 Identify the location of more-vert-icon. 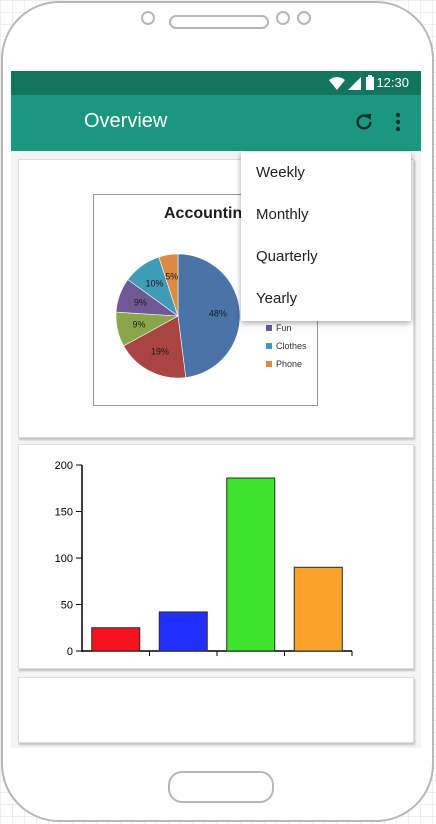
(398, 122).